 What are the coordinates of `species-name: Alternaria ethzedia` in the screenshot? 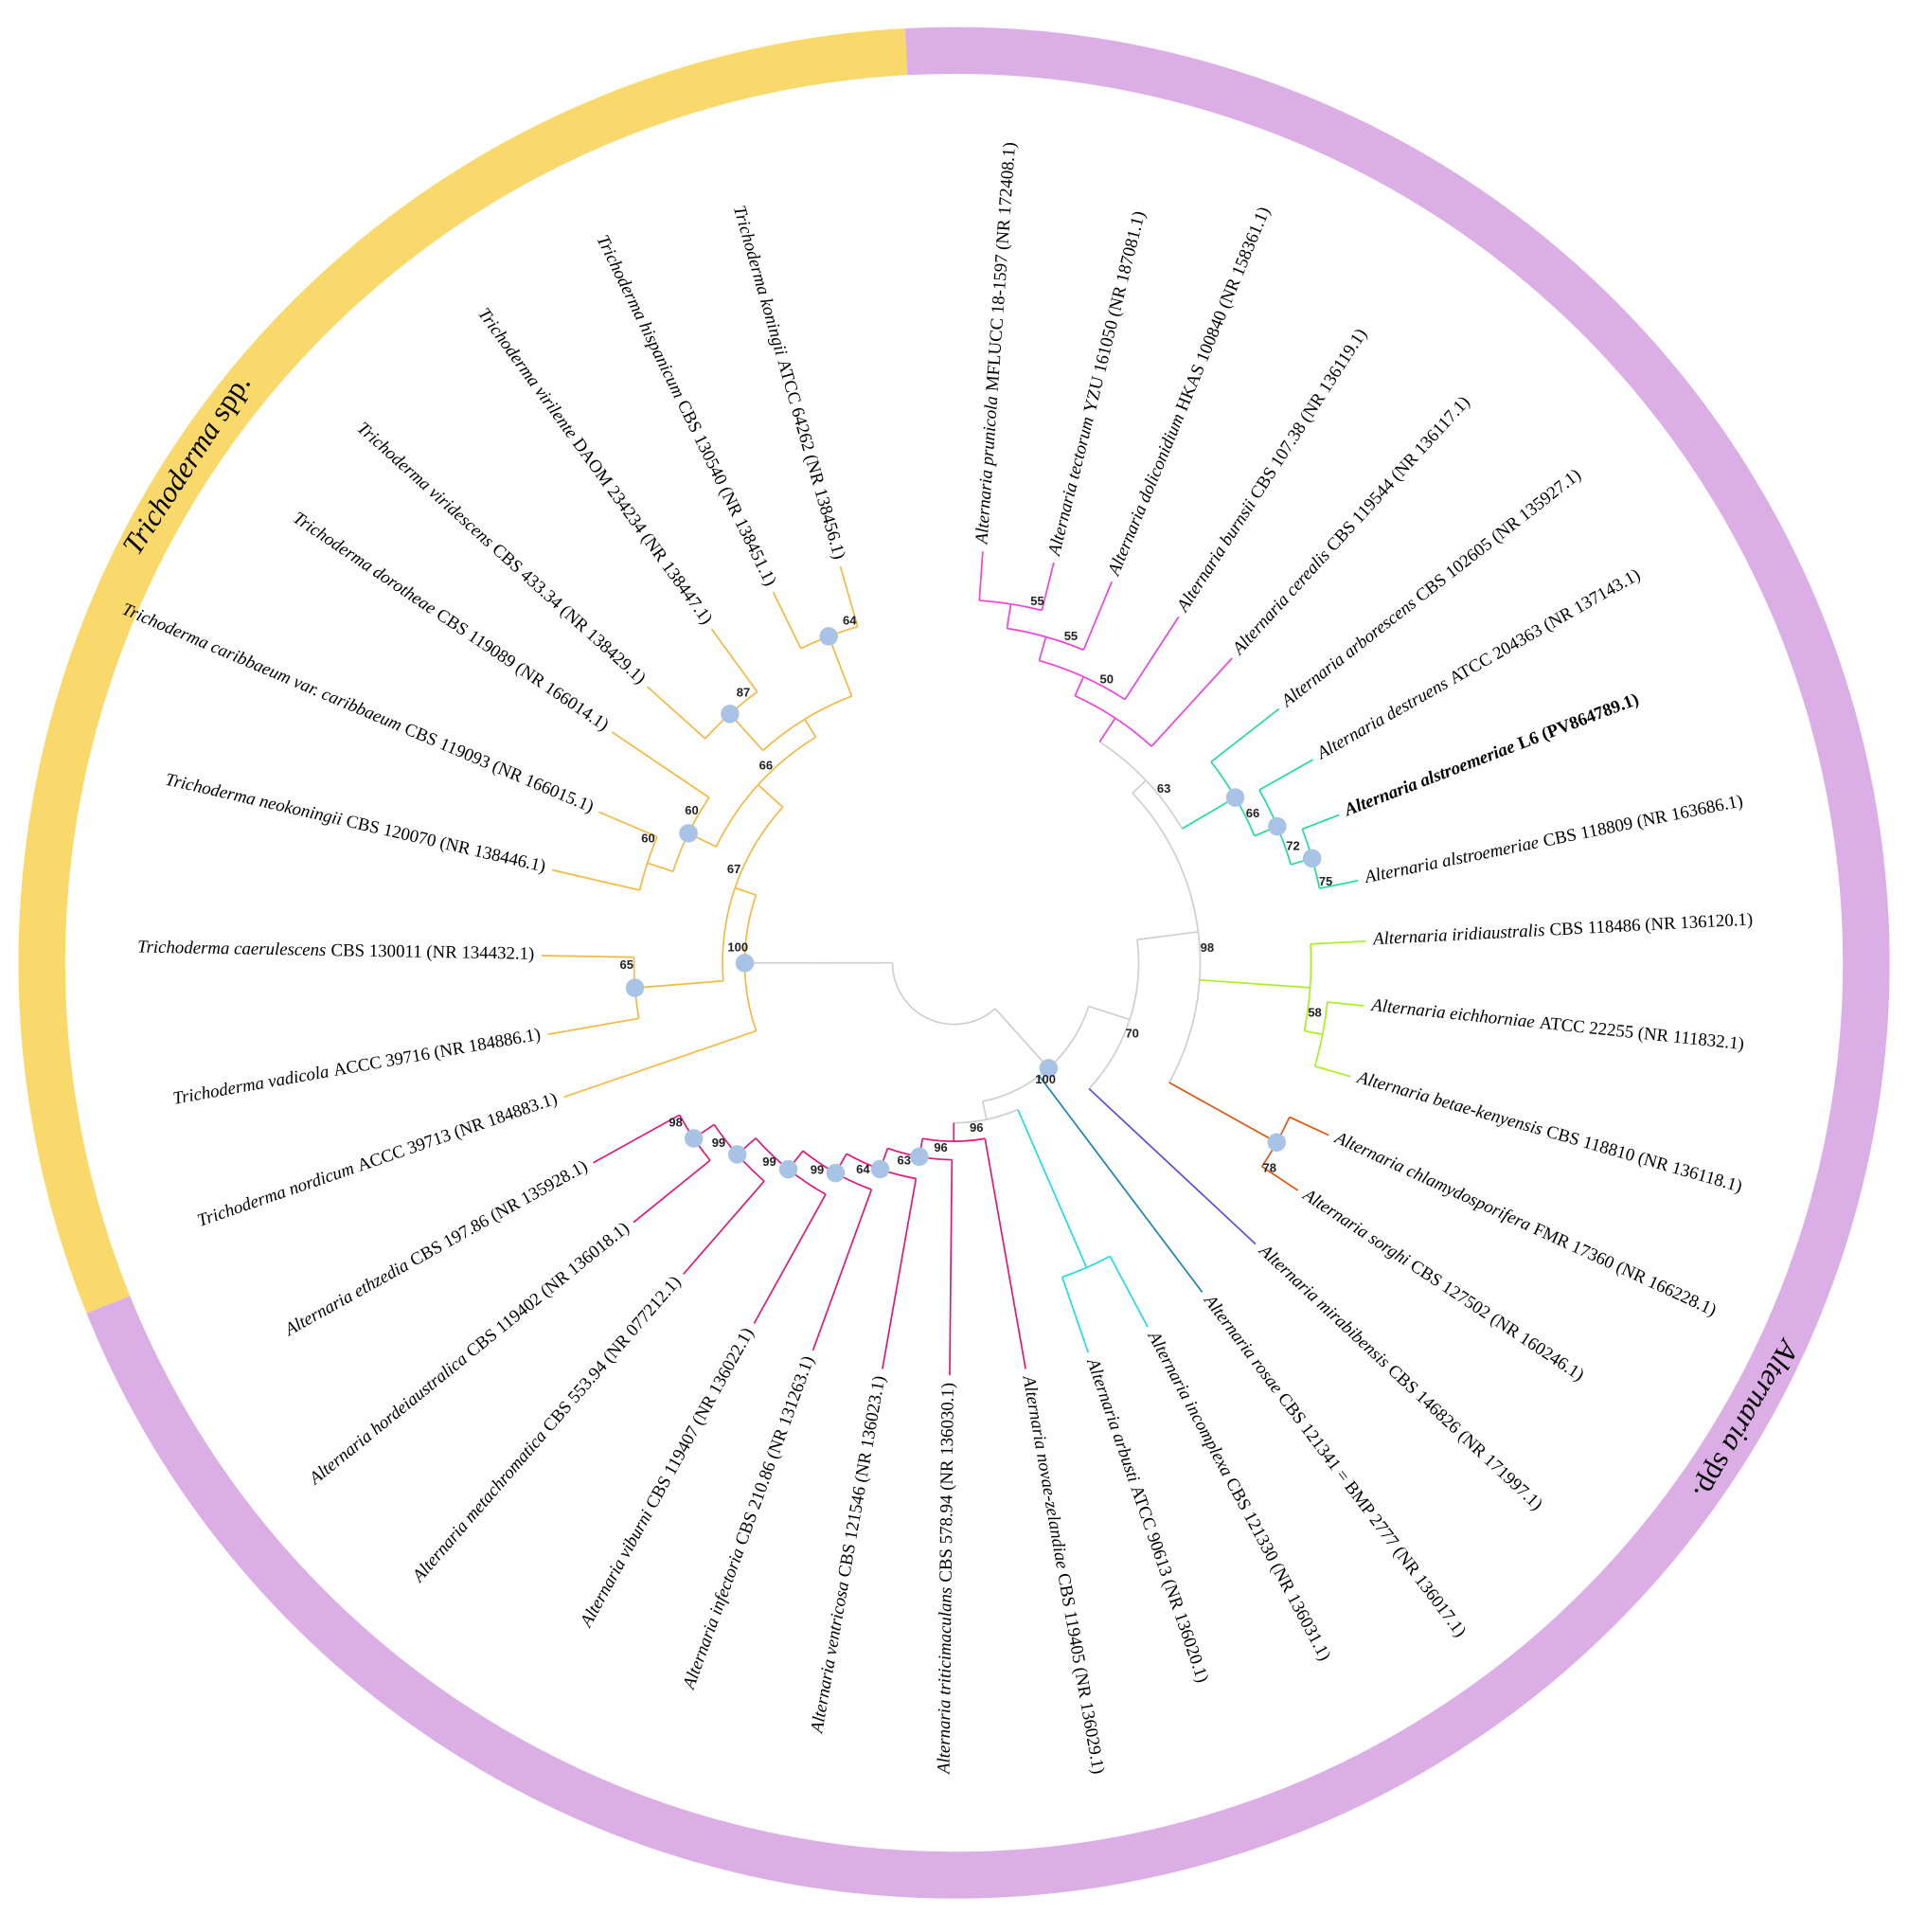 It's located at (346, 1298).